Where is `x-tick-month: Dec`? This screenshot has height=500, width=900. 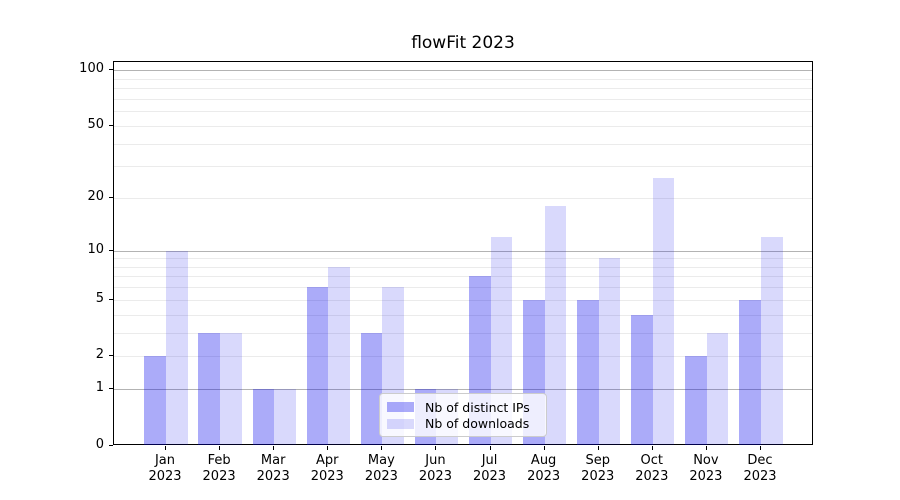
x-tick-month: Dec is located at coordinates (760, 460).